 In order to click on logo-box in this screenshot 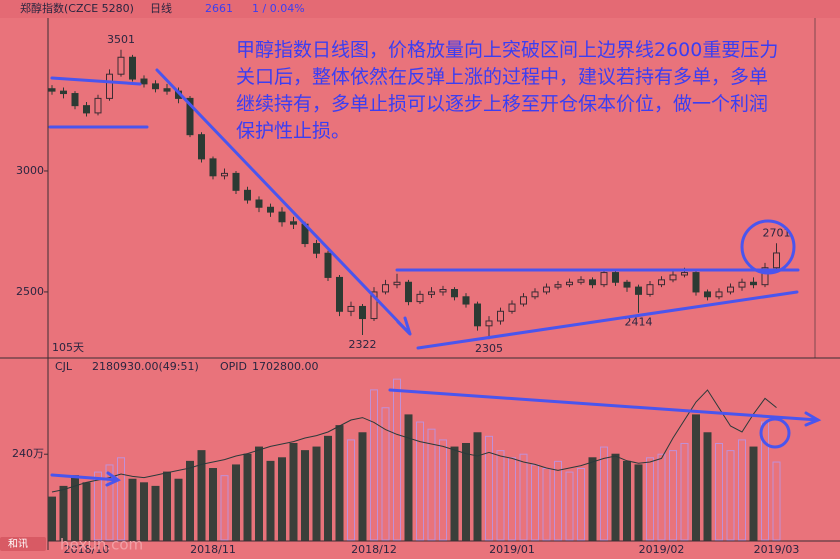, I will do `click(23, 544)`.